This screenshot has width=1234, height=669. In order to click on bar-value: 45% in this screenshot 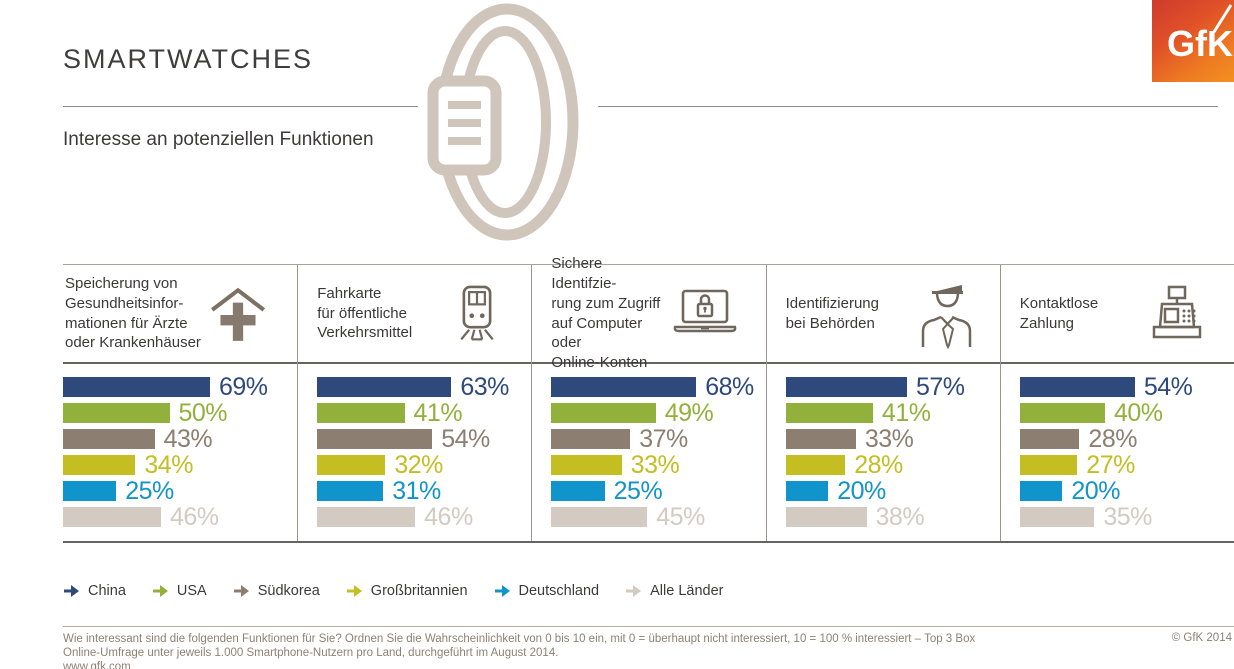, I will do `click(680, 517)`.